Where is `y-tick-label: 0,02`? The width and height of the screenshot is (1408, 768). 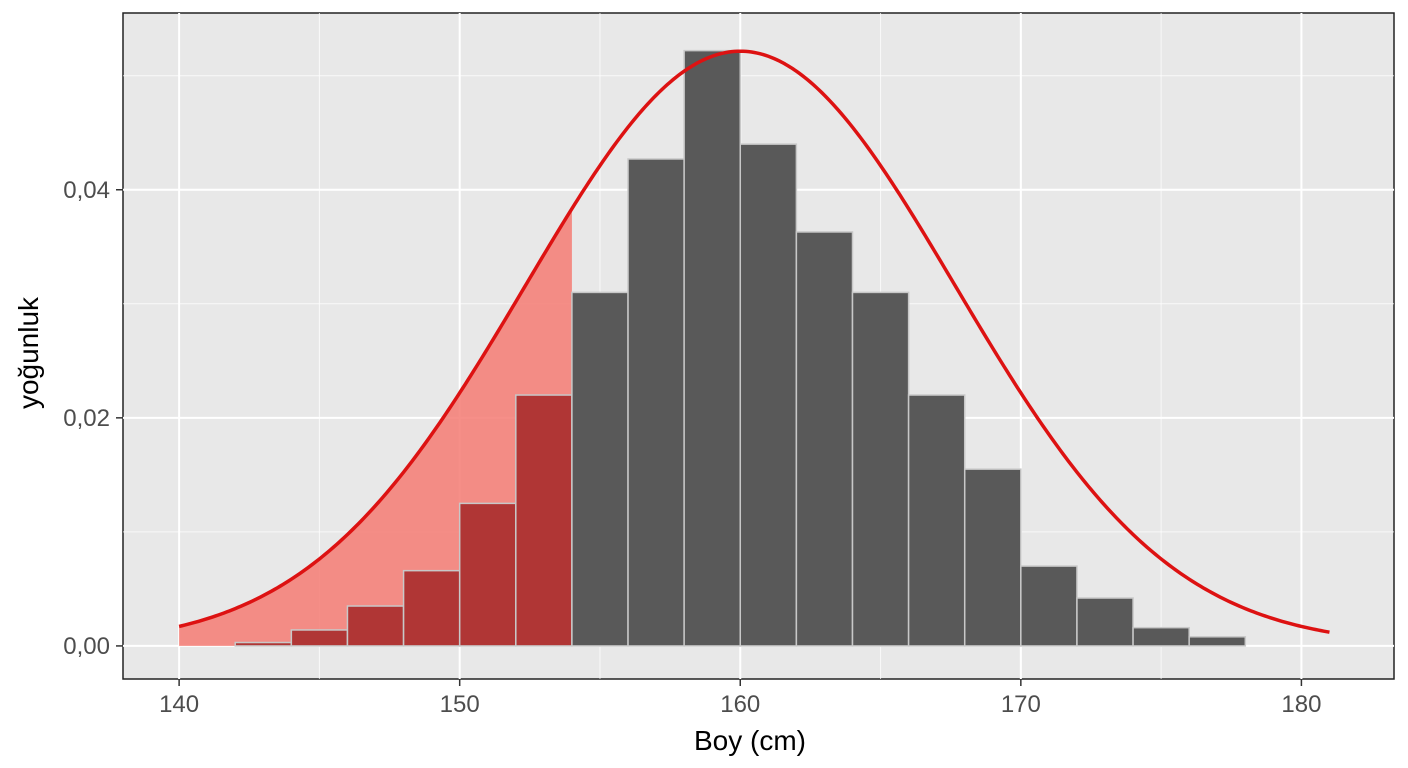
y-tick-label: 0,02 is located at coordinates (86, 418).